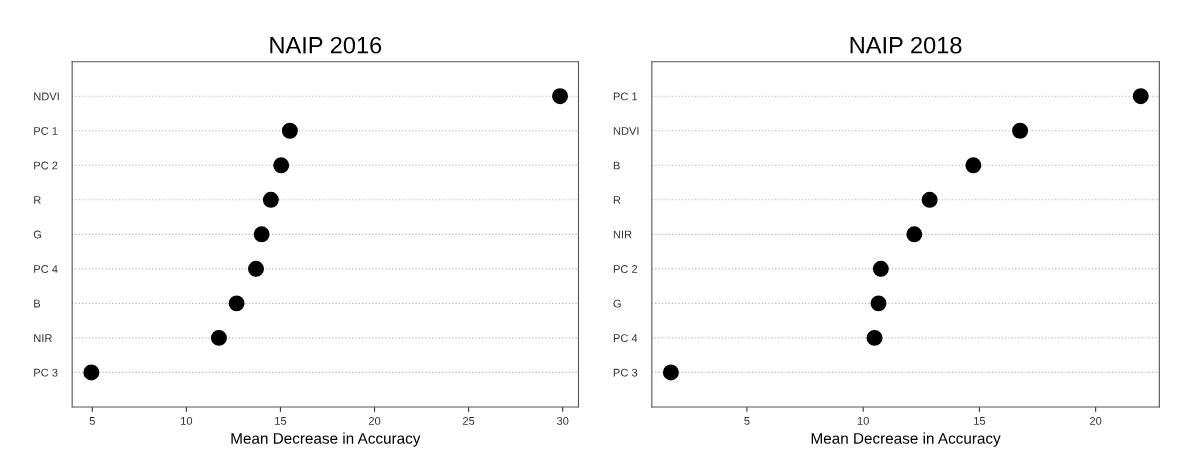  Describe the element at coordinates (468, 420) in the screenshot. I see `x-tick-label: 25` at that location.